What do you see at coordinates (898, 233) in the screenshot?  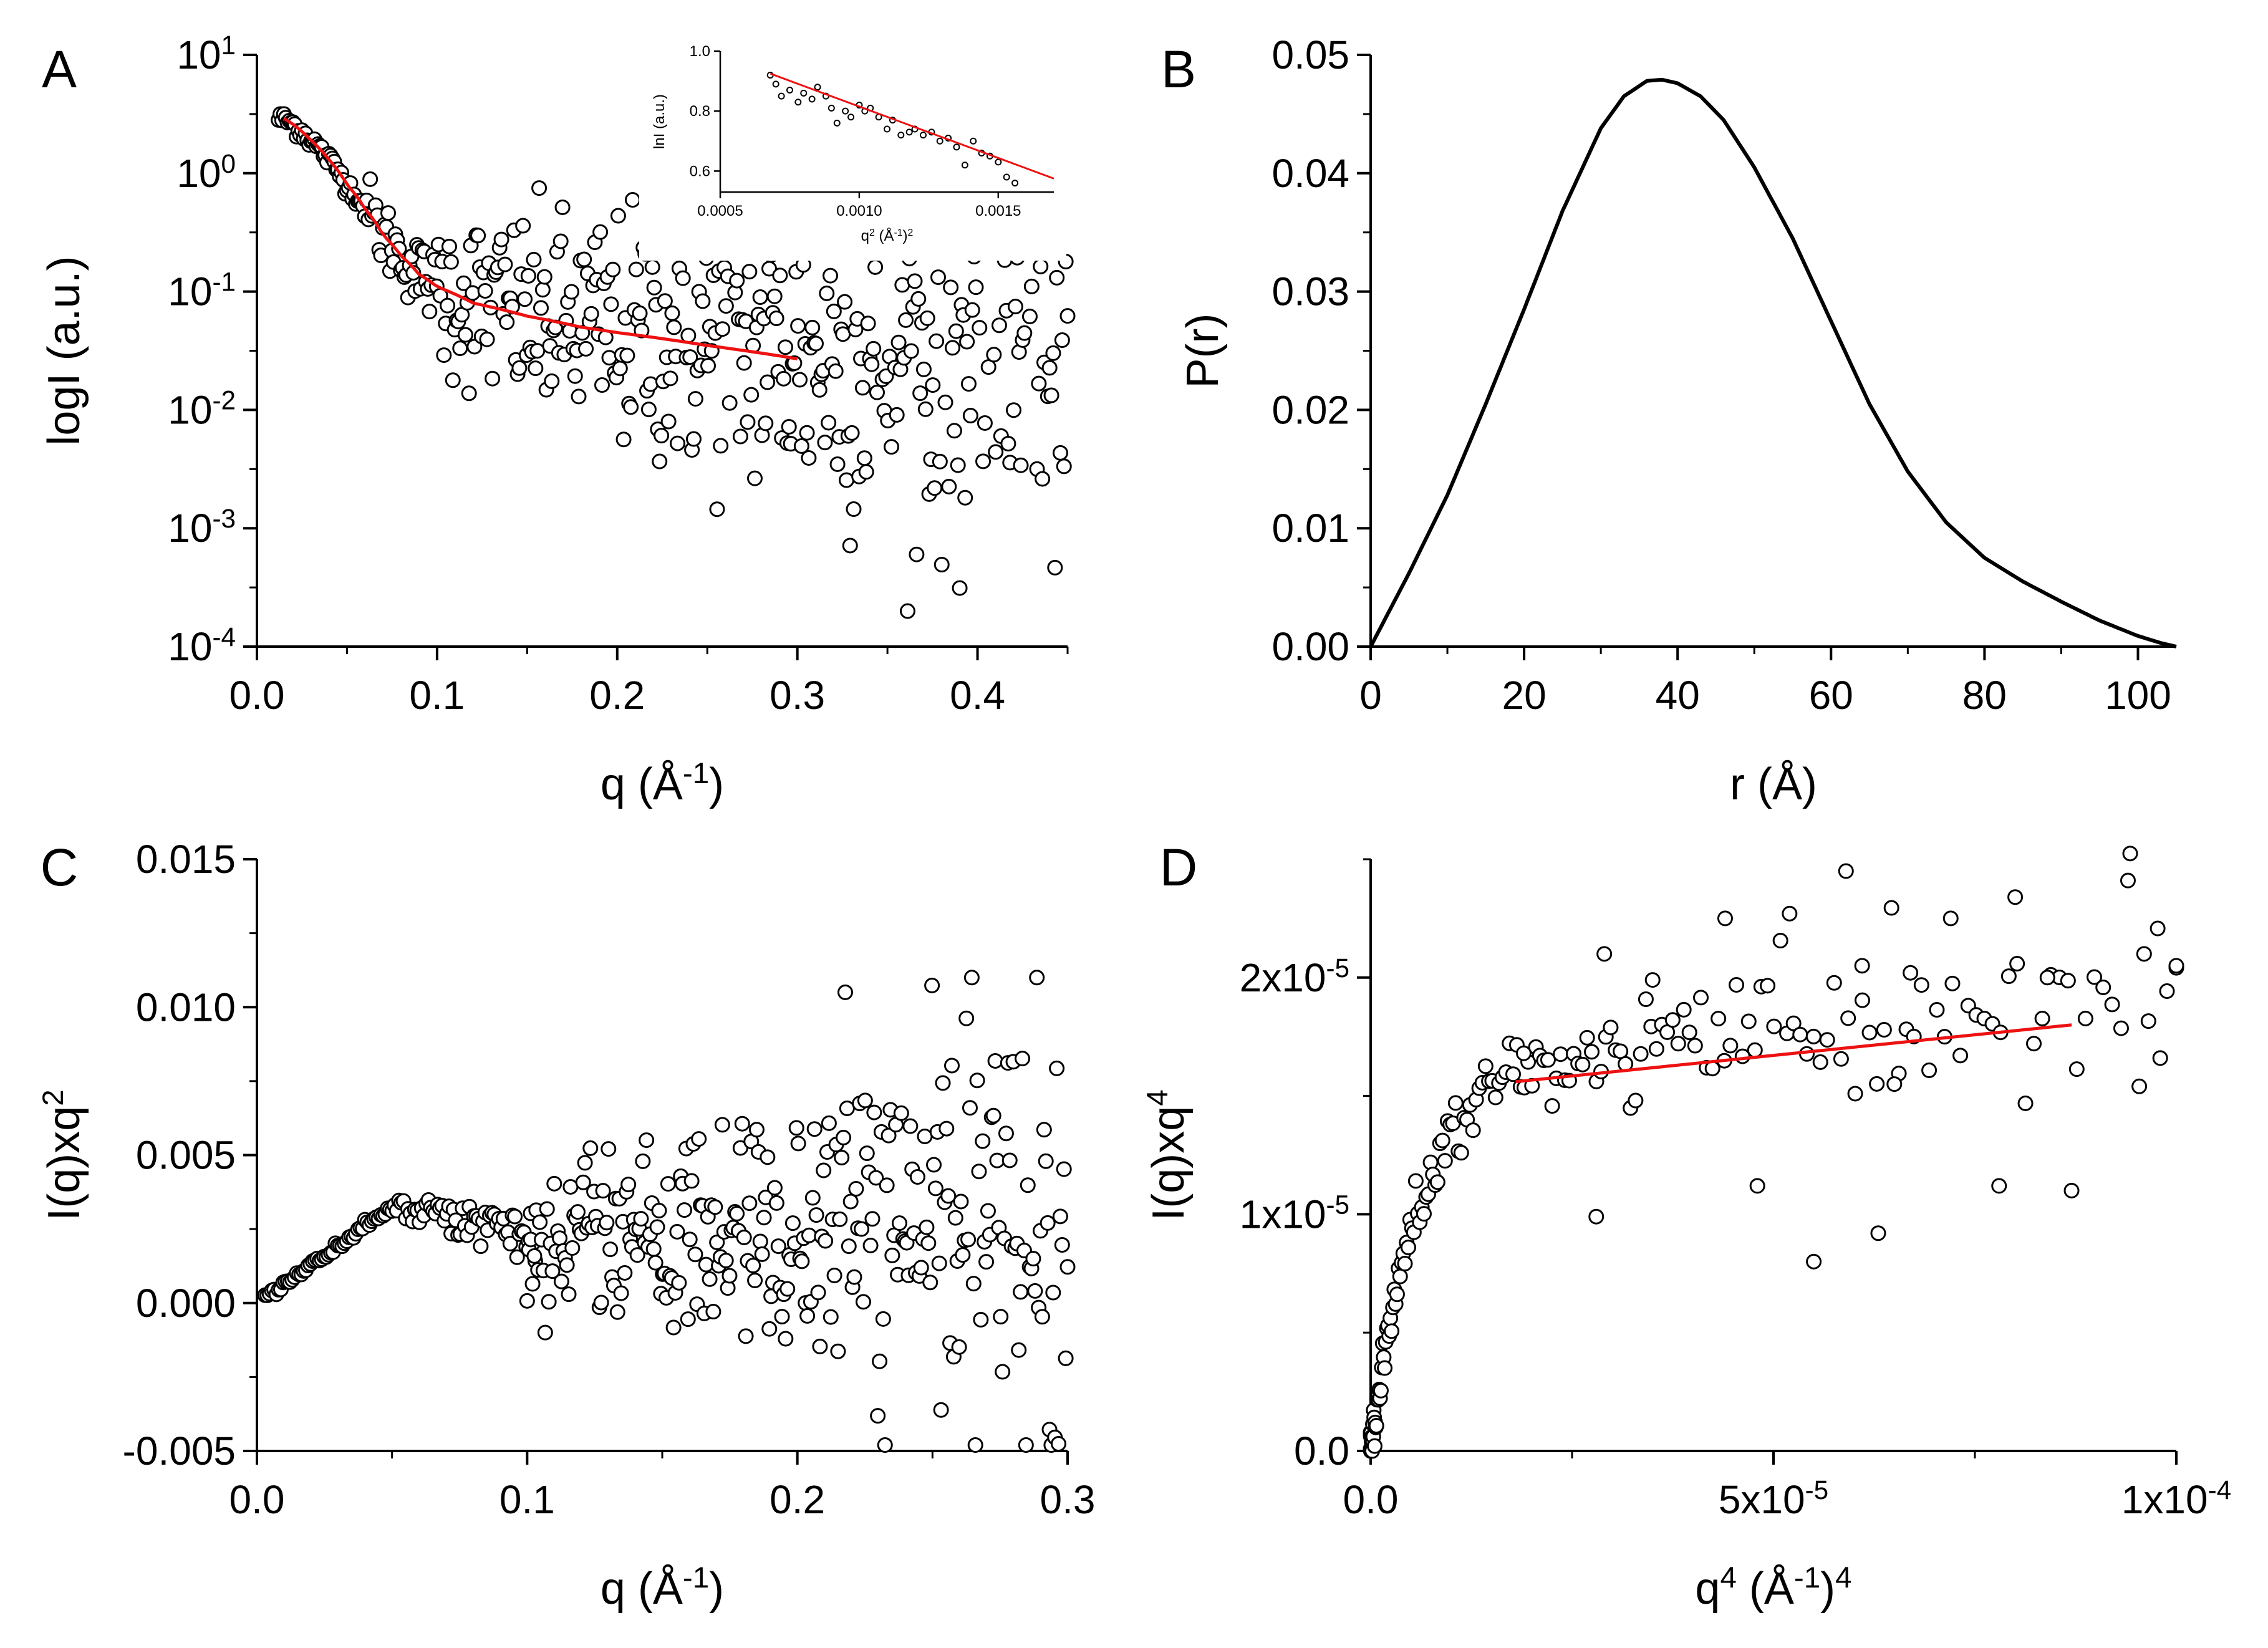 I see `superscript: -1` at bounding box center [898, 233].